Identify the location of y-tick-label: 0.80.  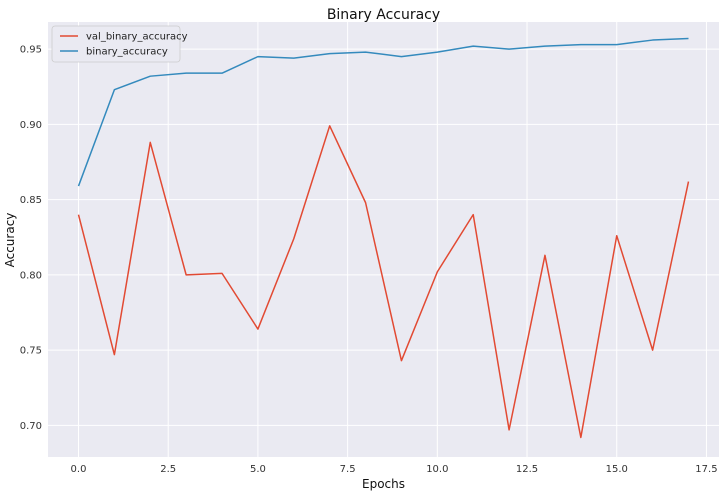
(31, 275).